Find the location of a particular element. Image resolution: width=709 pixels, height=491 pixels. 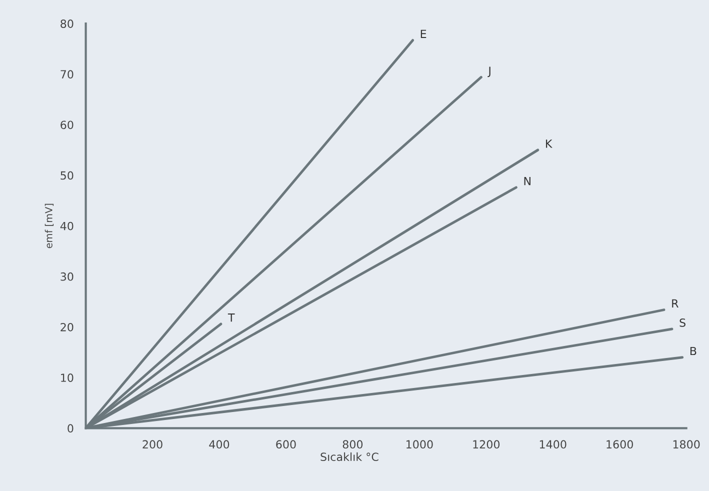

y-tick-label: 30 is located at coordinates (67, 276).